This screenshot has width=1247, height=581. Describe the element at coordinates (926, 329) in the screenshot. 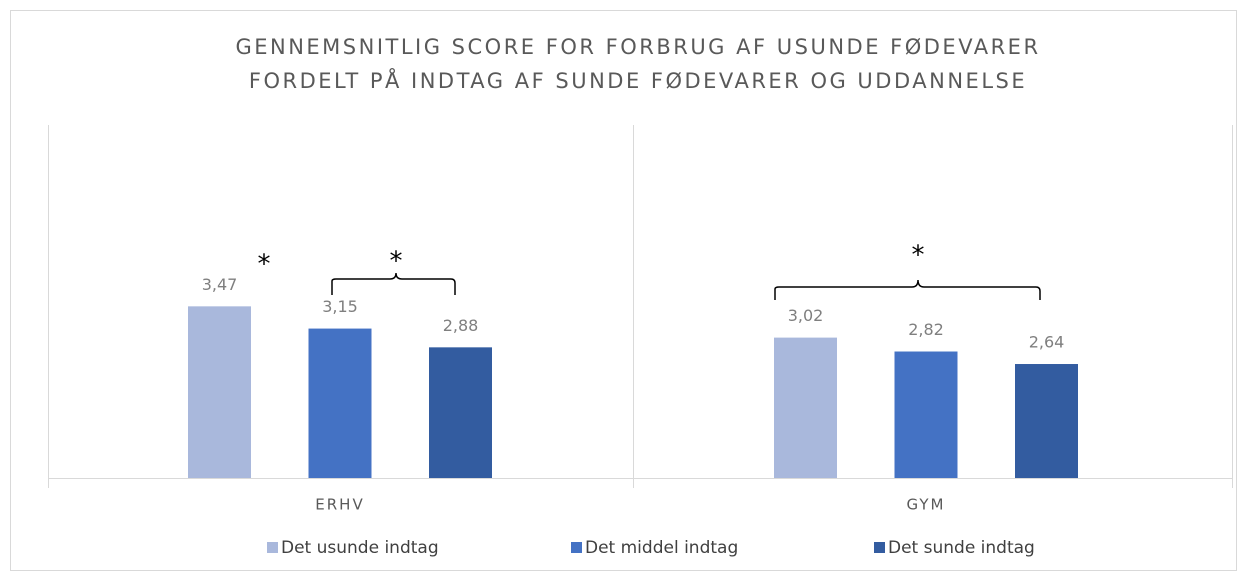

I see `data-label: 2,82` at that location.